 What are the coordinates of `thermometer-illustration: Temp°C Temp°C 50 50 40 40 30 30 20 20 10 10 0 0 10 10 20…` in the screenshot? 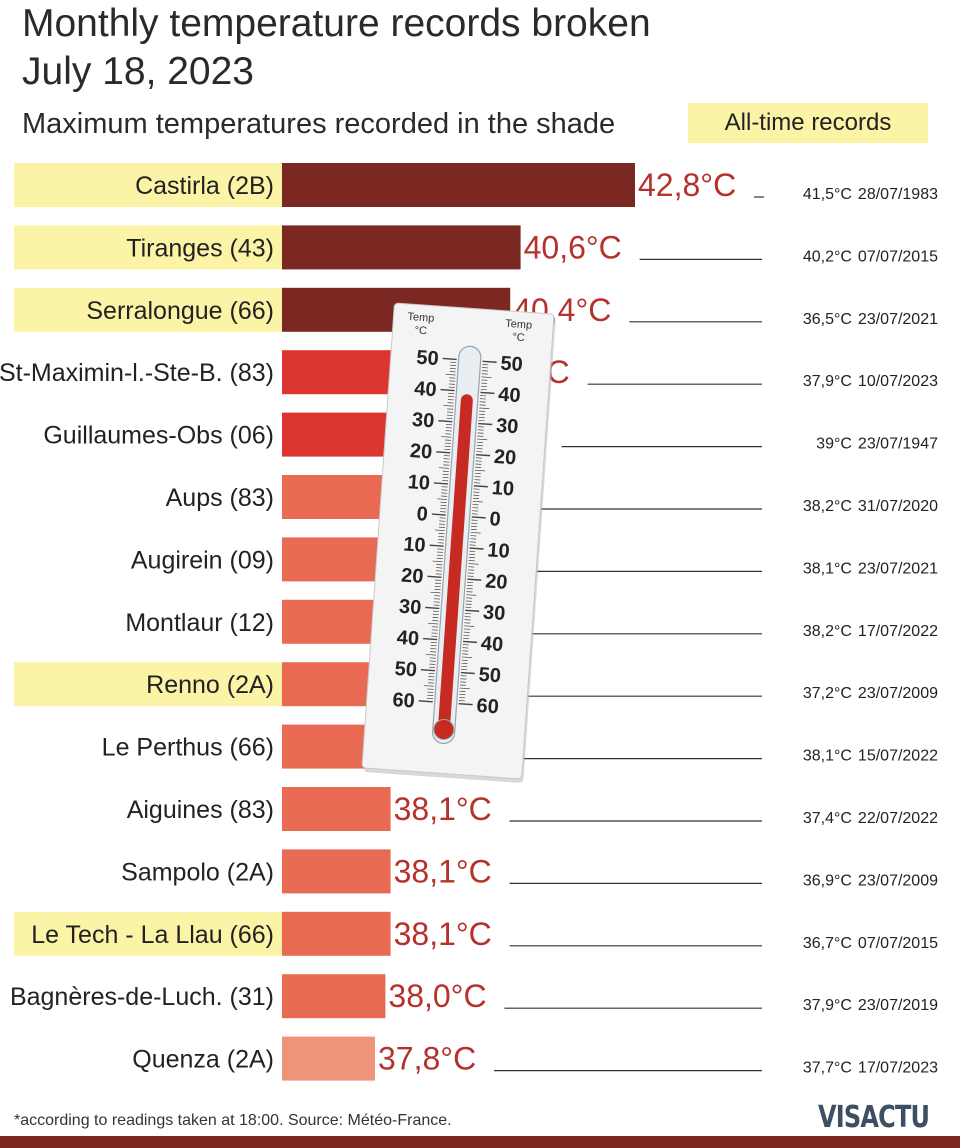 It's located at (458, 542).